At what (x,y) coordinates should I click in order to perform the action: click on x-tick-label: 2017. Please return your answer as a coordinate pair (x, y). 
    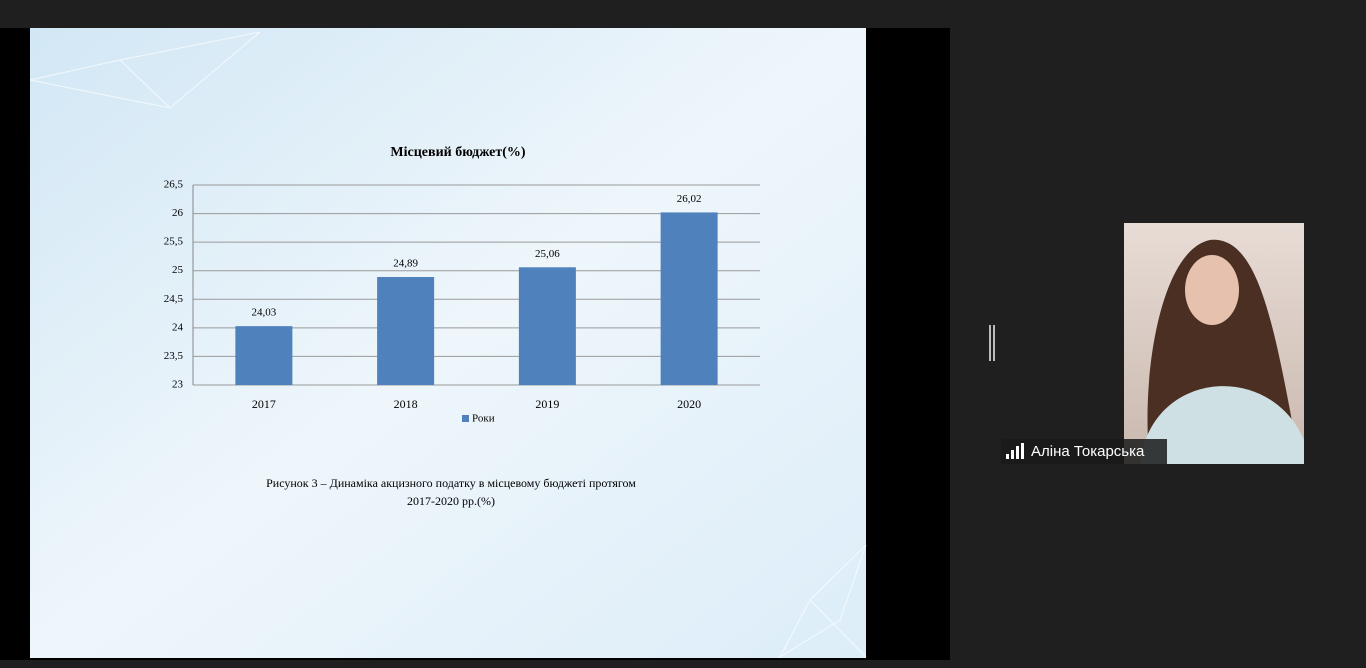
    Looking at the image, I should click on (264, 404).